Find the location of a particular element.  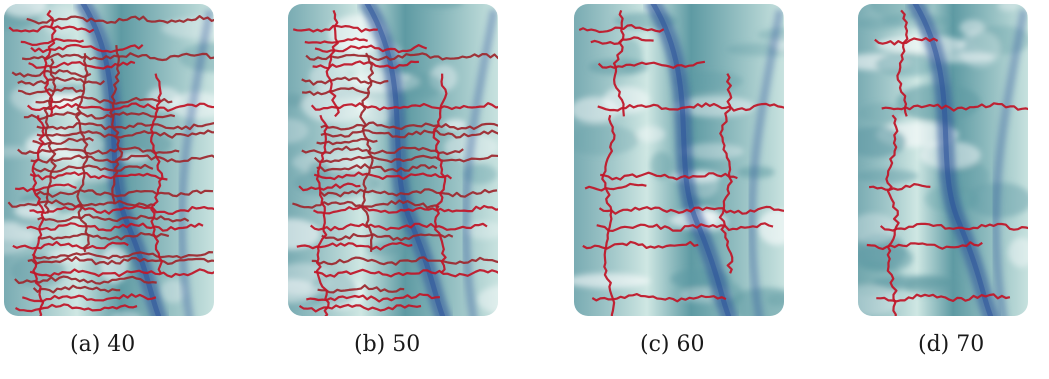

caption-value: 70 is located at coordinates (970, 344).